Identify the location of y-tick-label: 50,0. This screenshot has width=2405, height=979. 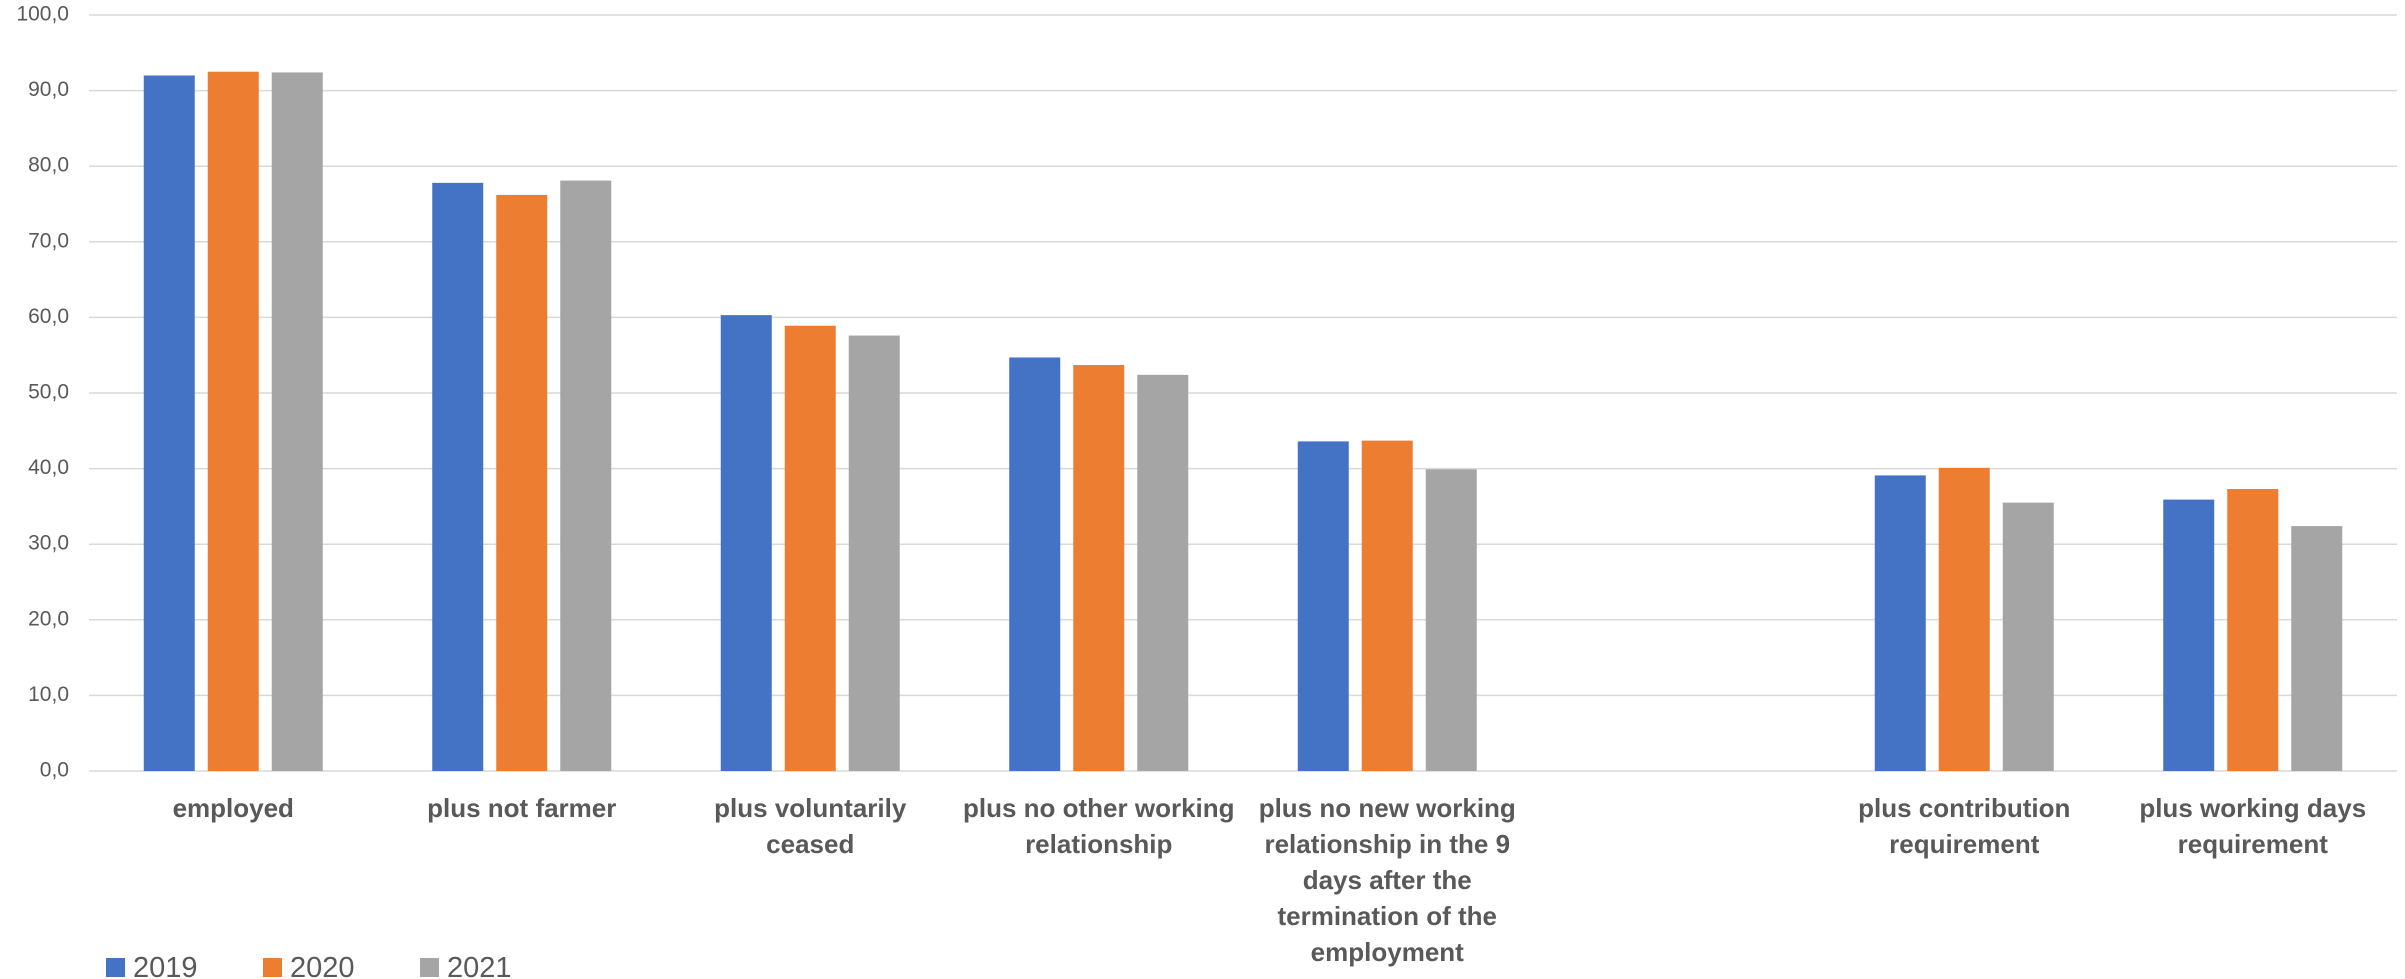
(48, 392).